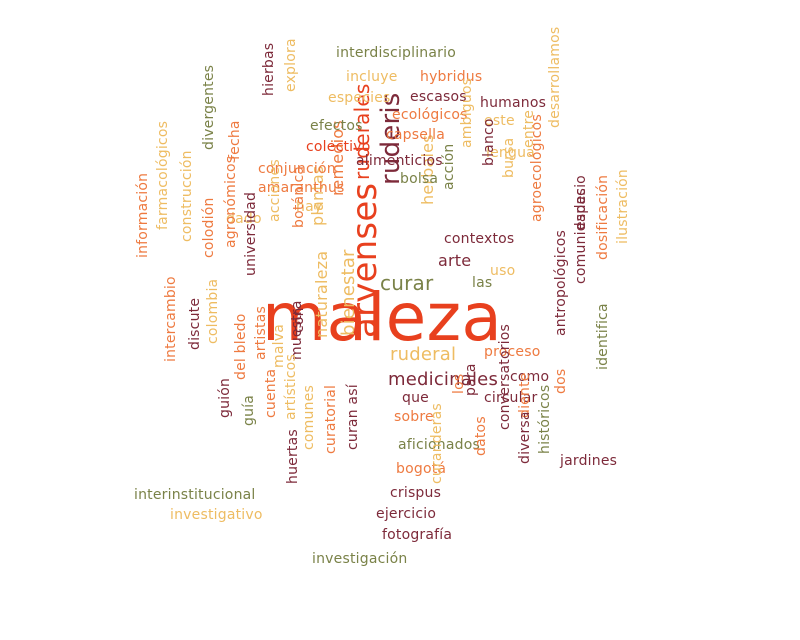 The width and height of the screenshot is (800, 640). Describe the element at coordinates (271, 393) in the screenshot. I see `word-cuenta: cuenta` at that location.